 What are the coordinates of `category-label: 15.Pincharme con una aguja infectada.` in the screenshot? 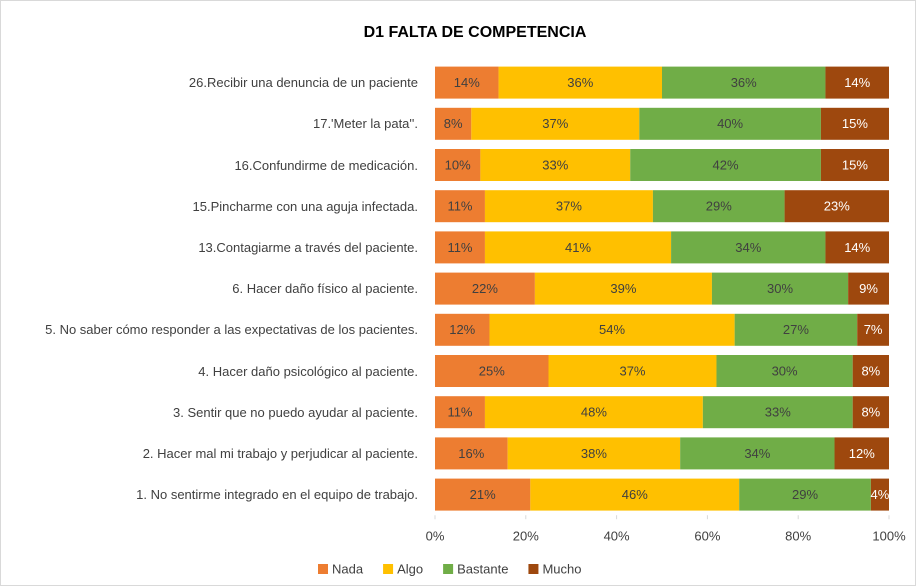 It's located at (224, 206).